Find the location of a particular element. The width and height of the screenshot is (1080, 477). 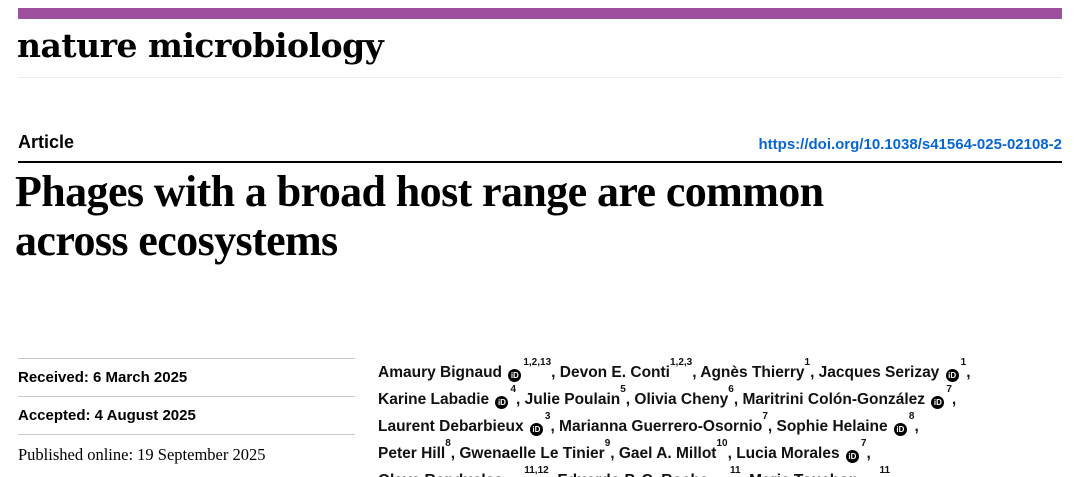

affiliation-superscript: 1,2,13 is located at coordinates (537, 362).